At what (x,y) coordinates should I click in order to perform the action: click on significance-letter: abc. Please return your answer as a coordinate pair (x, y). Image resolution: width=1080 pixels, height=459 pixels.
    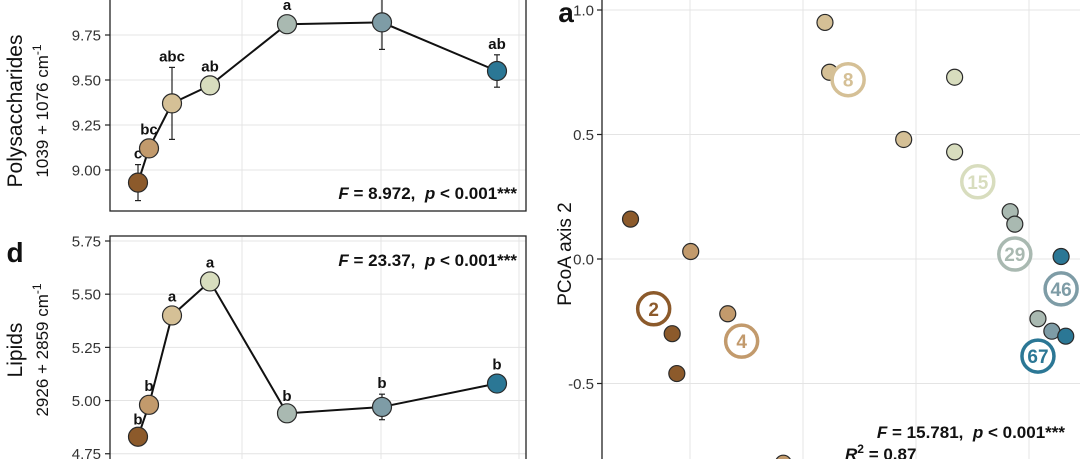
    Looking at the image, I should click on (172, 56).